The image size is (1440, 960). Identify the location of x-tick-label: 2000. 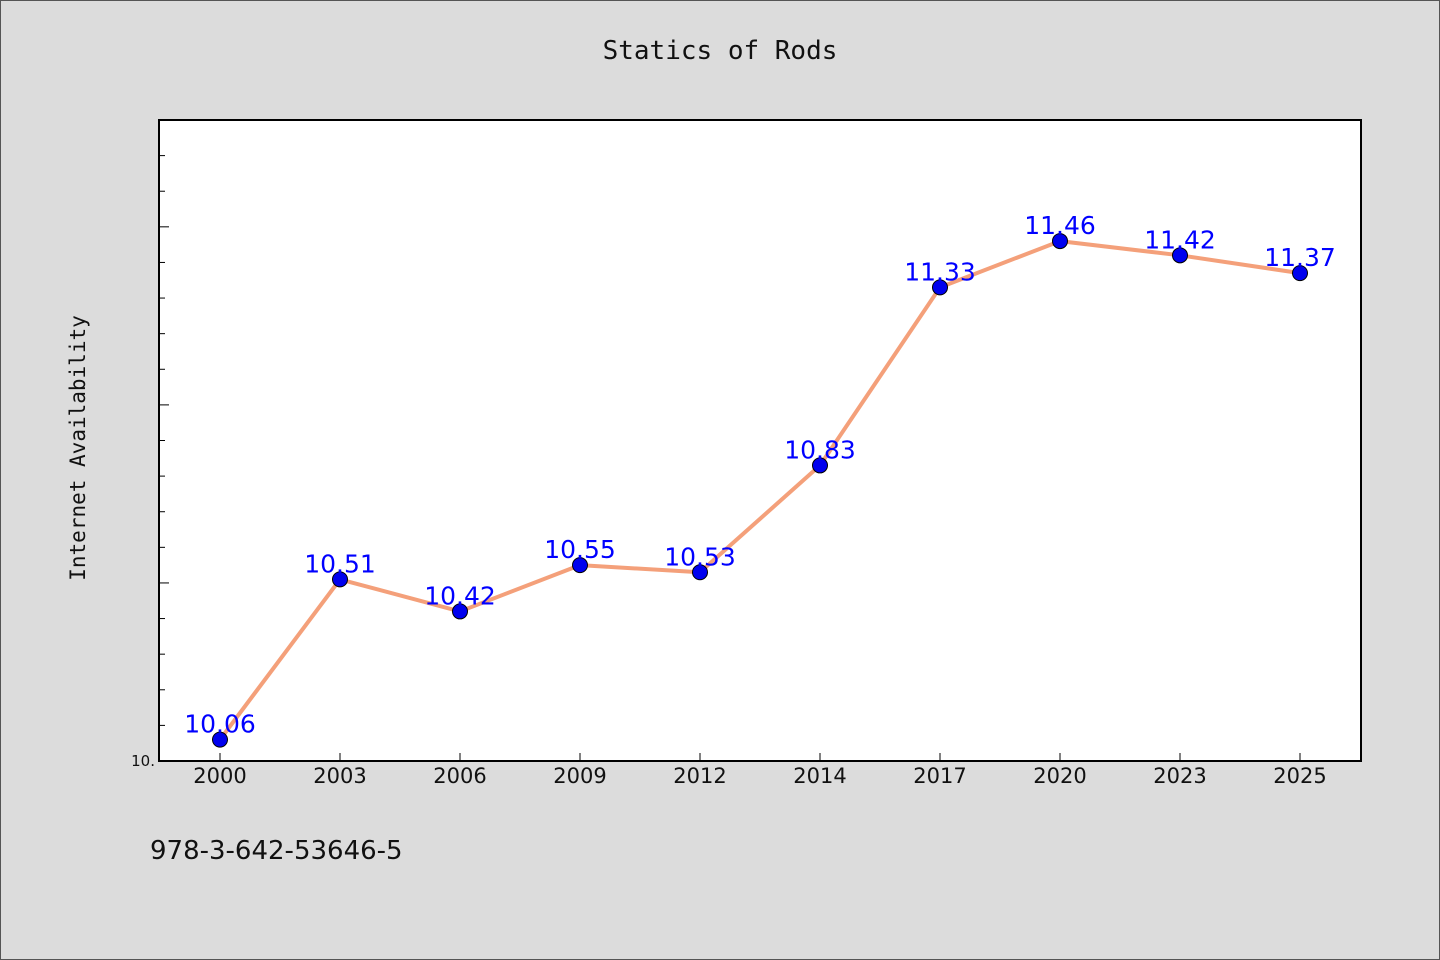
(219, 776).